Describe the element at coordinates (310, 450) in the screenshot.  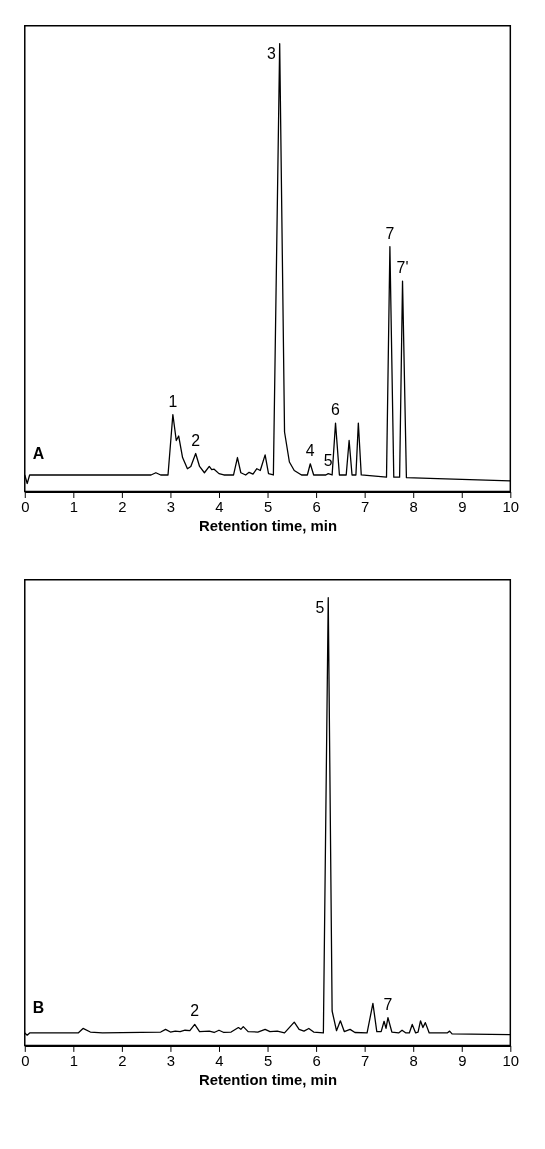
I see `annotation: 4` at that location.